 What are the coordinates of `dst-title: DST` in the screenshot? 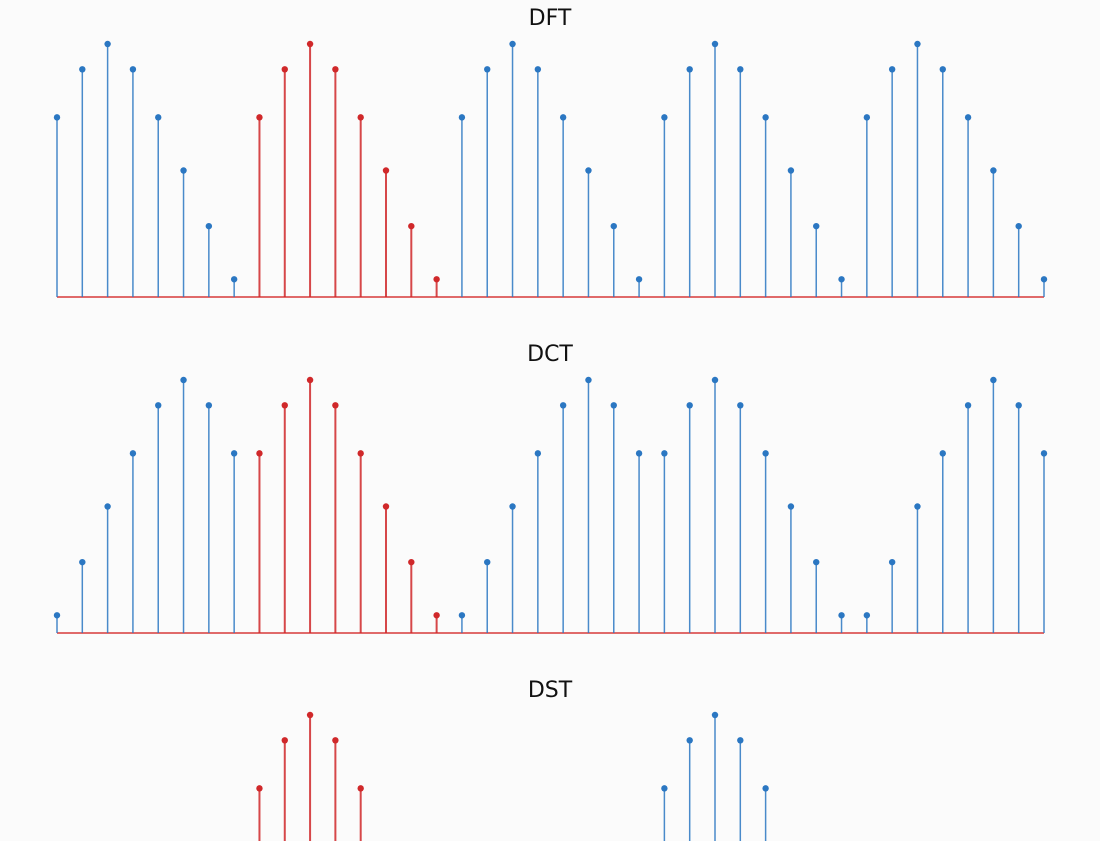 It's located at (550, 690).